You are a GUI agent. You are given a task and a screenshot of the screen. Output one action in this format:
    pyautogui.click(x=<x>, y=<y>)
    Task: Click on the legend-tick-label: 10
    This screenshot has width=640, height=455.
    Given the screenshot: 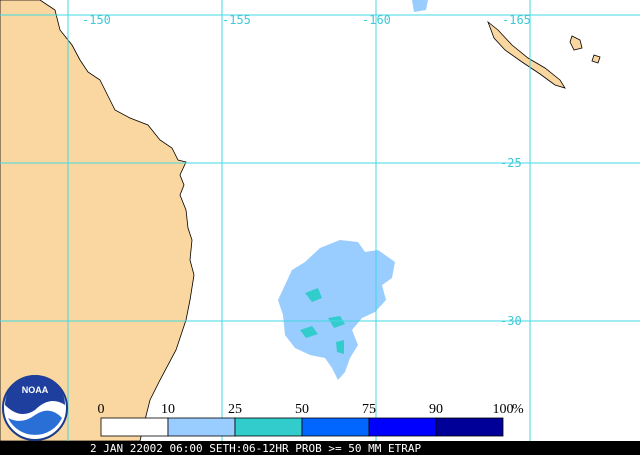 What is the action you would take?
    pyautogui.click(x=168, y=409)
    